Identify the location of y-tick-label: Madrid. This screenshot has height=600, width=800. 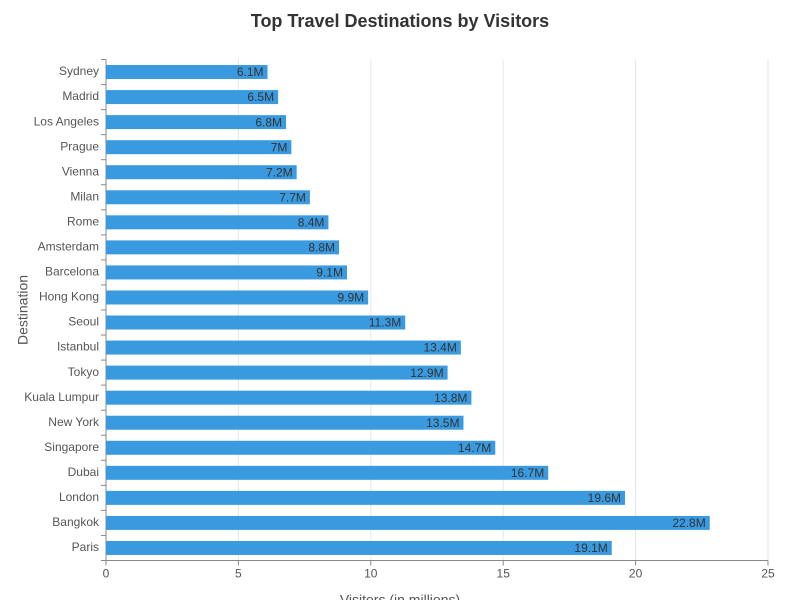
(80, 96).